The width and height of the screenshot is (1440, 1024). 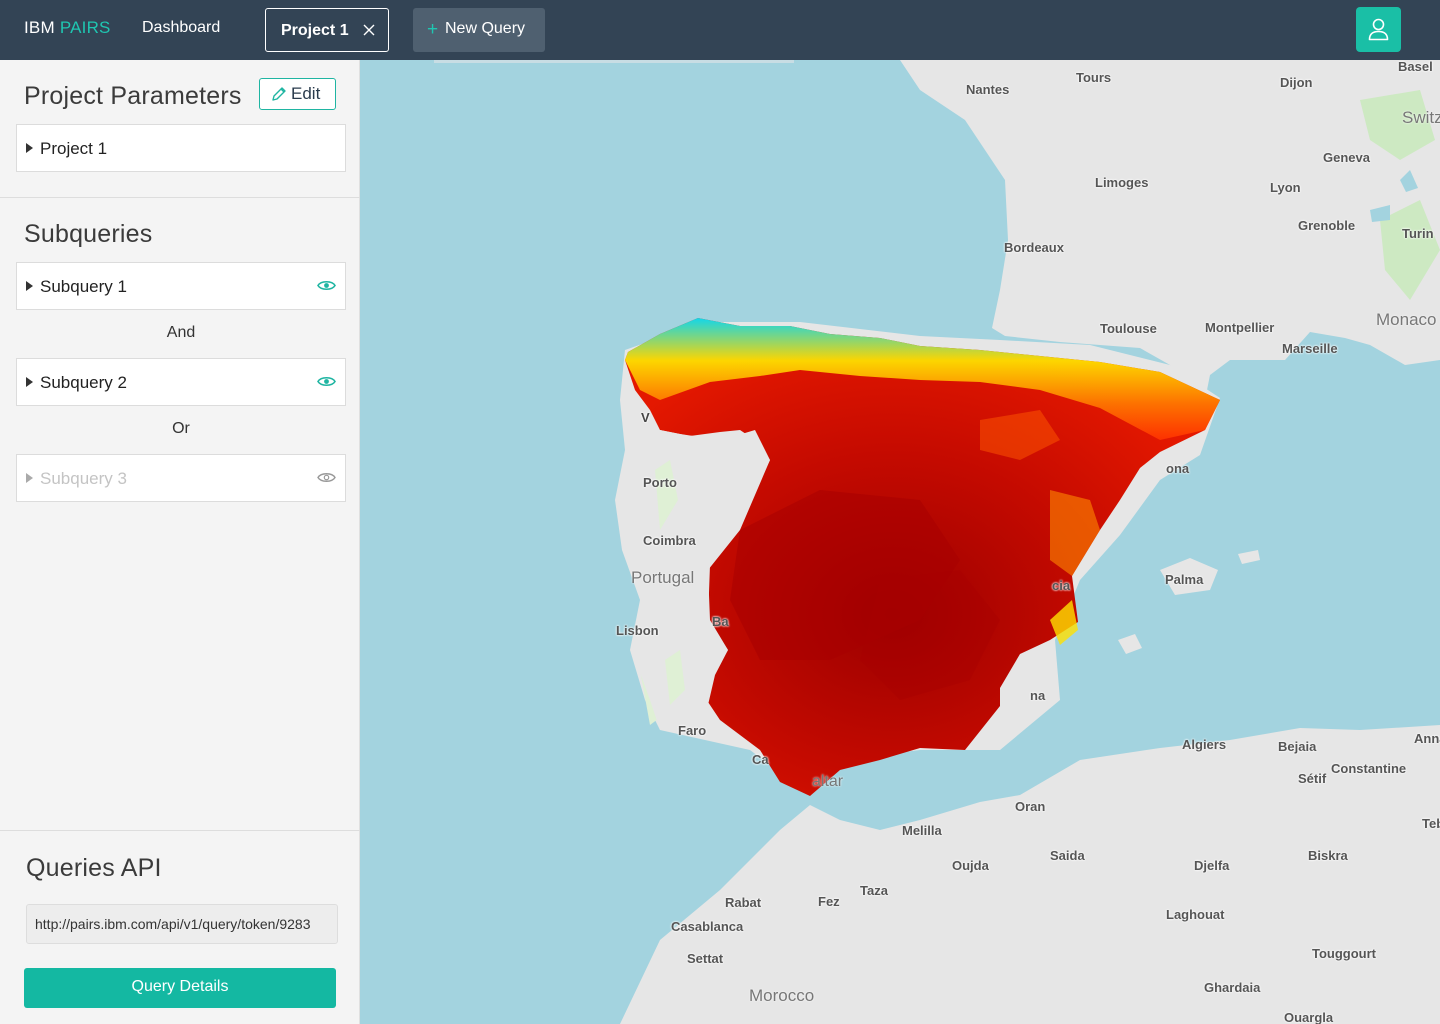 What do you see at coordinates (315, 30) in the screenshot?
I see `tab-label: Project 1` at bounding box center [315, 30].